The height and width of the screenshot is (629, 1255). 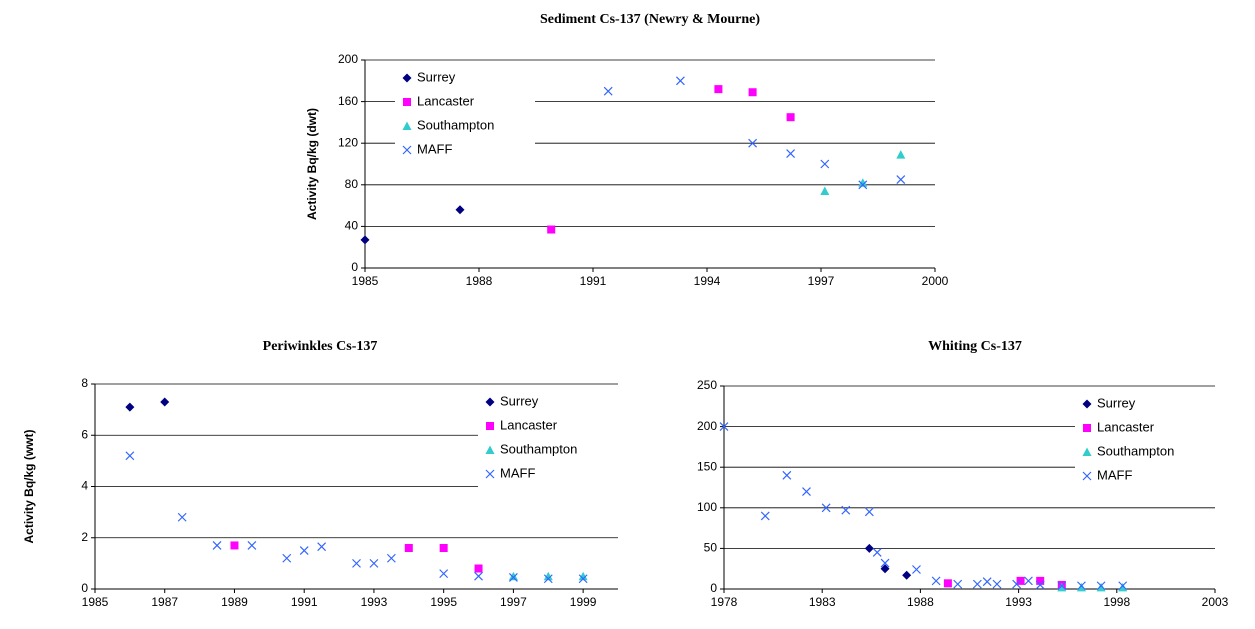 I want to click on x-tick-label: 1999, so click(x=583, y=602).